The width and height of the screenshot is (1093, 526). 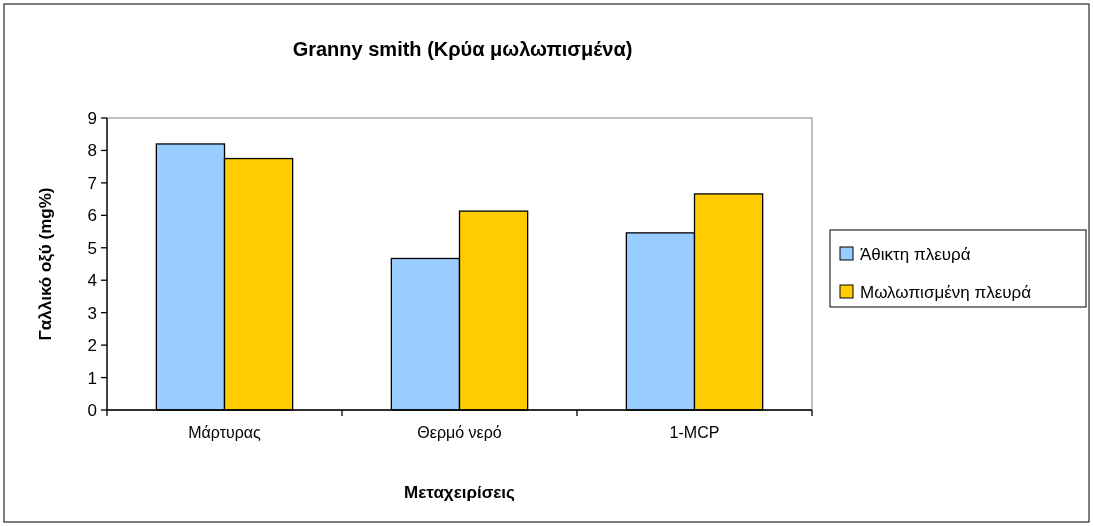 What do you see at coordinates (915, 254) in the screenshot?
I see `legend-label: Άθικτη πλευρά` at bounding box center [915, 254].